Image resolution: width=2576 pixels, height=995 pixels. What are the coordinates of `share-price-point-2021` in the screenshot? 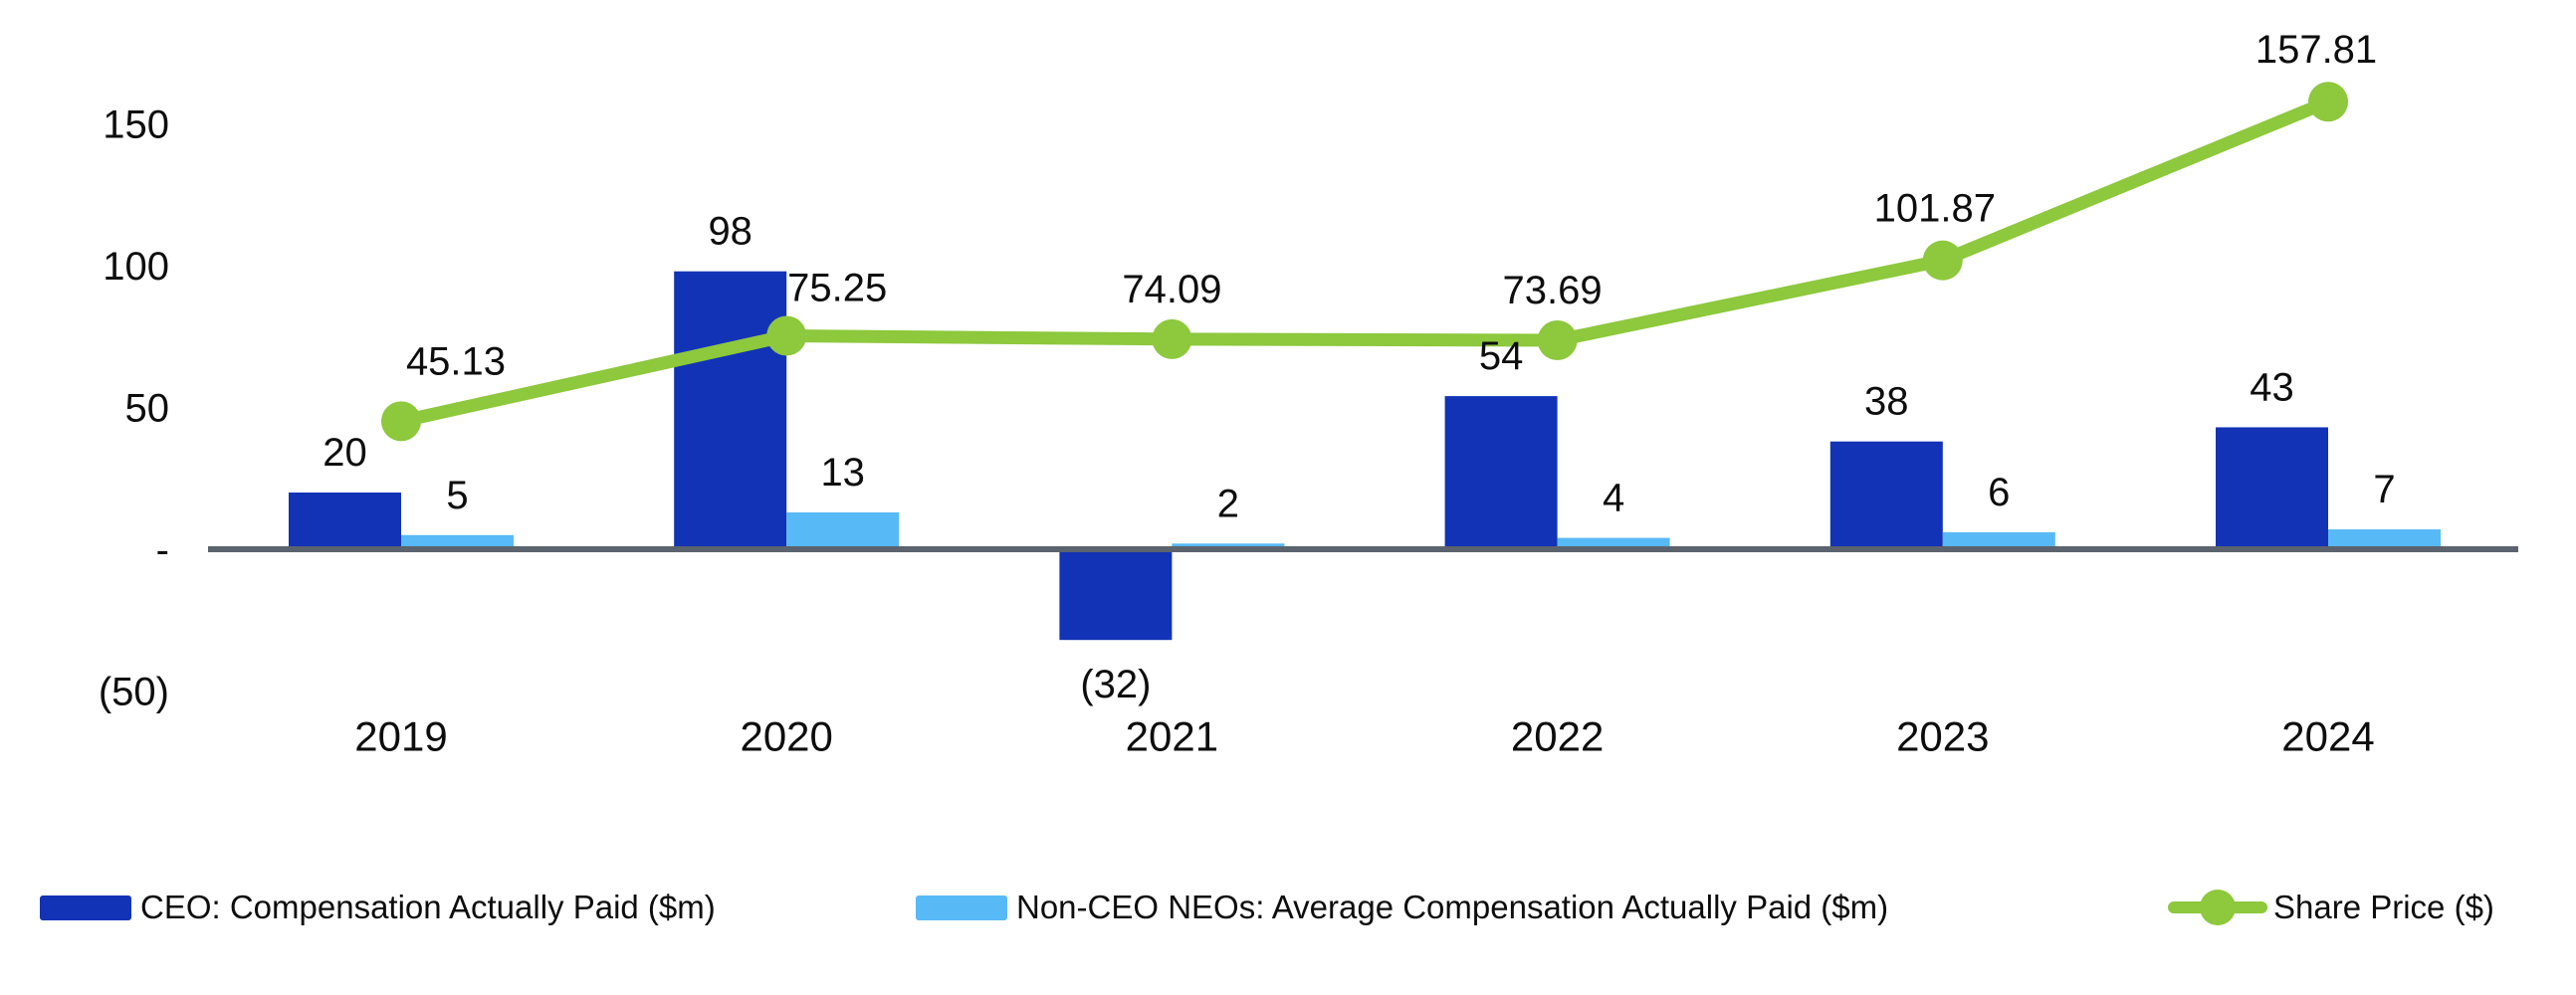 It's located at (1172, 338).